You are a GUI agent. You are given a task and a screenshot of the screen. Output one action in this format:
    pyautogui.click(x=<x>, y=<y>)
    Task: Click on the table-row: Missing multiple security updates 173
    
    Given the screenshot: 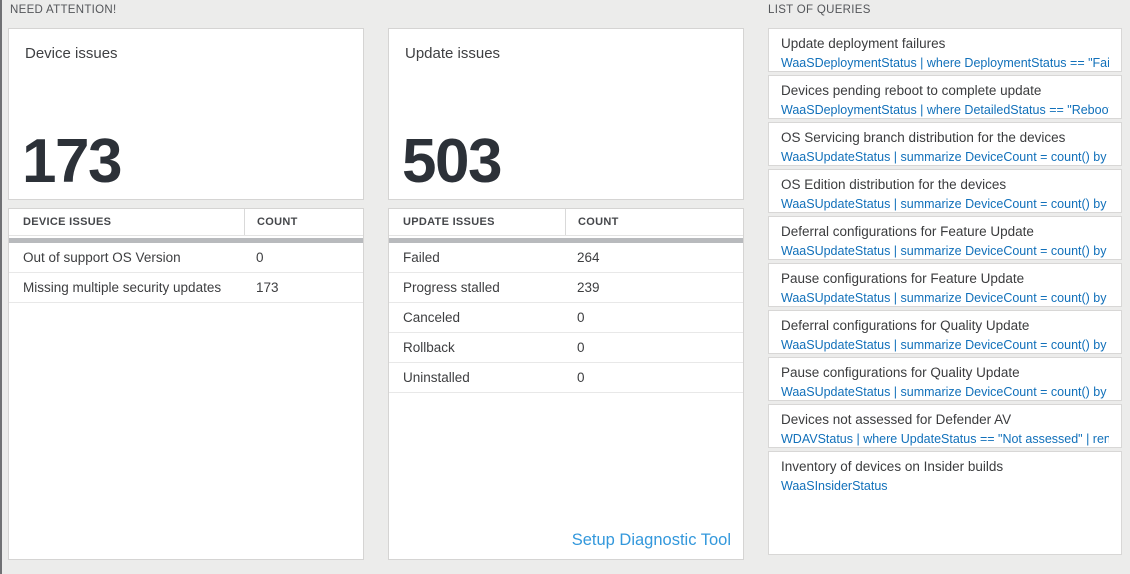 What is the action you would take?
    pyautogui.click(x=186, y=288)
    